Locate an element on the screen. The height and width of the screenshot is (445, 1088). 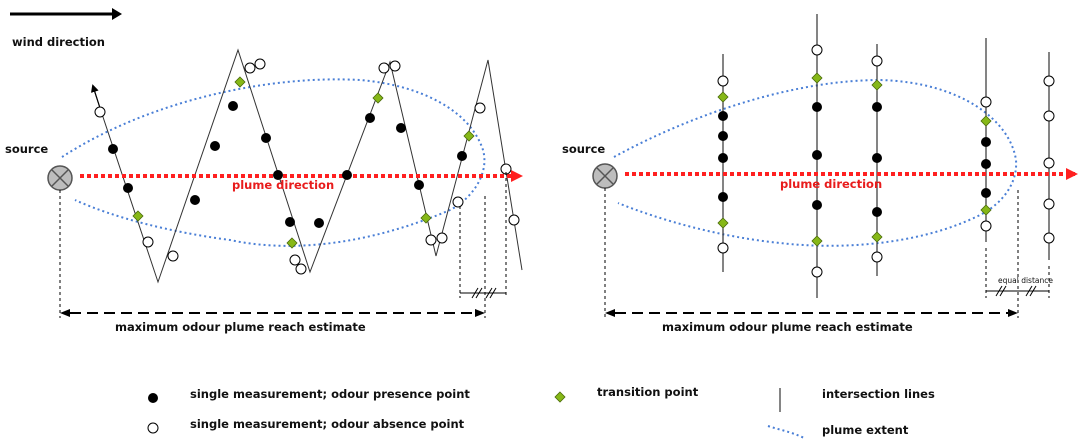
legend-plume-extent-label: plume extent is located at coordinates (865, 430).